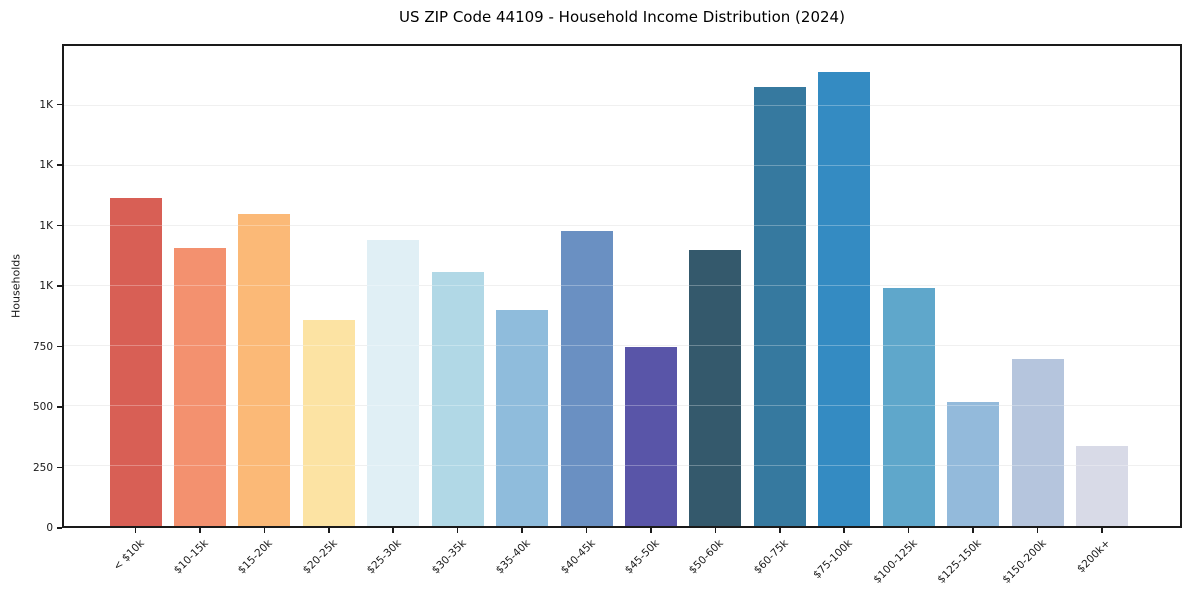  Describe the element at coordinates (42, 407) in the screenshot. I see `y-tick-label: 500` at that location.